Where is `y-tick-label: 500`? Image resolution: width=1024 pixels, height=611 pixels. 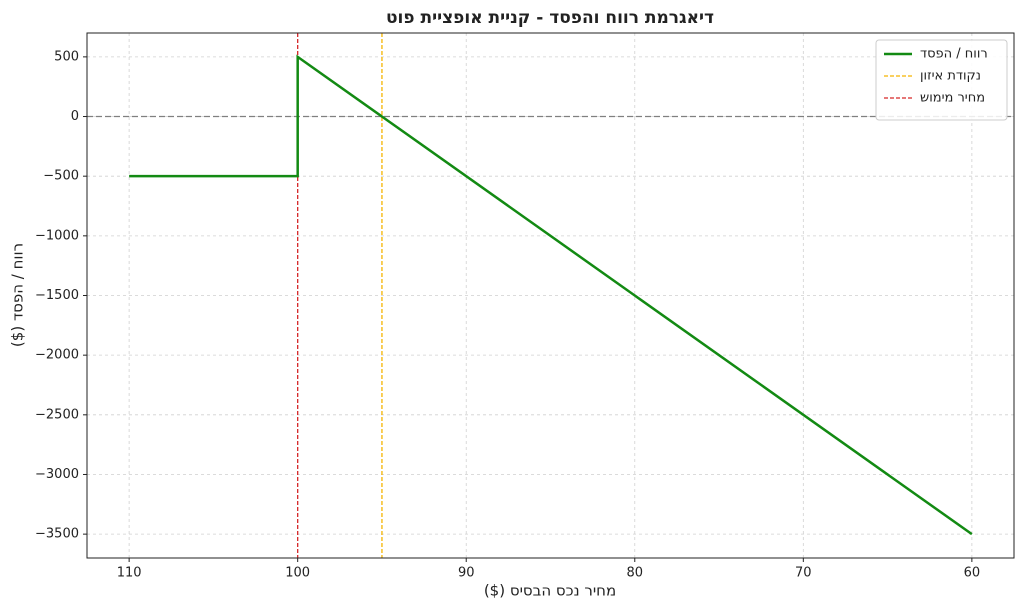 y-tick-label: 500 is located at coordinates (66, 56).